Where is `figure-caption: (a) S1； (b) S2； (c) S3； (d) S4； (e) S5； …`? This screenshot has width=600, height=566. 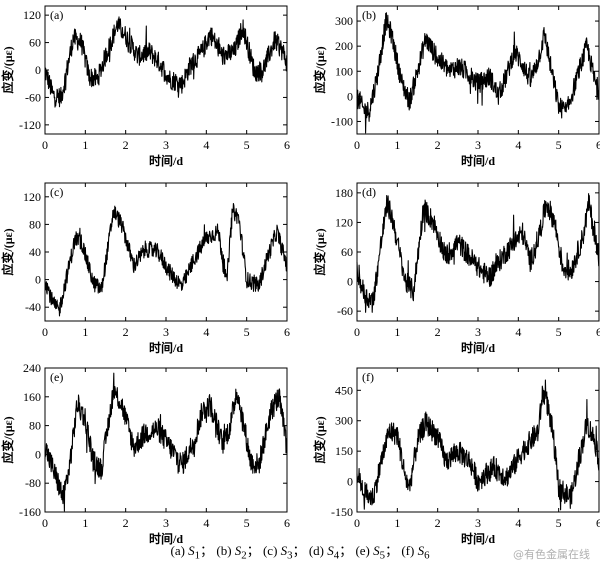
figure-caption: (a) S1； (b) S2； (c) S3； (d) S4； (e) S5； … is located at coordinates (300, 551).